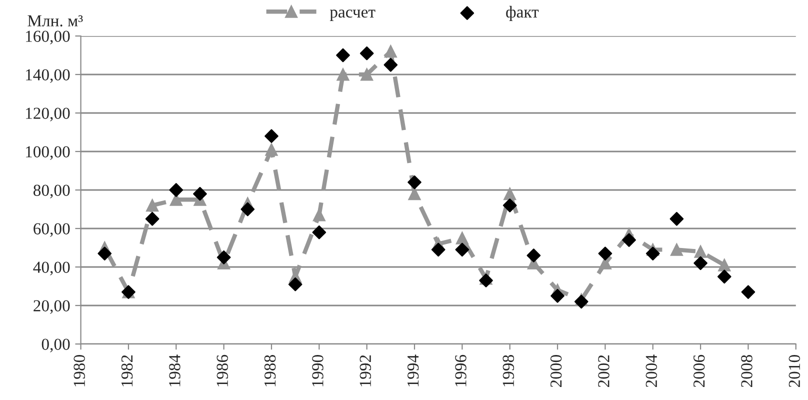 The width and height of the screenshot is (808, 400). Describe the element at coordinates (174, 370) in the screenshot. I see `x-tick-label: 1984` at that location.